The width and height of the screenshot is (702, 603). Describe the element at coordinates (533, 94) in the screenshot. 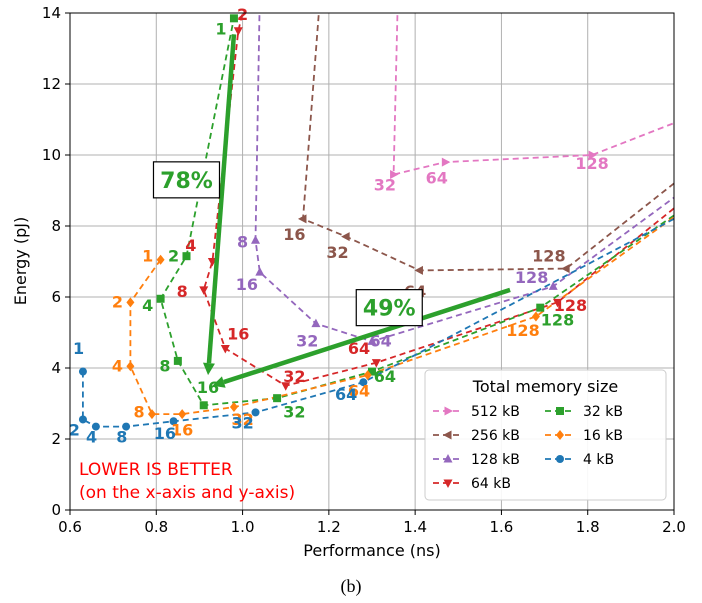

I see `series-line-512-kb` at that location.